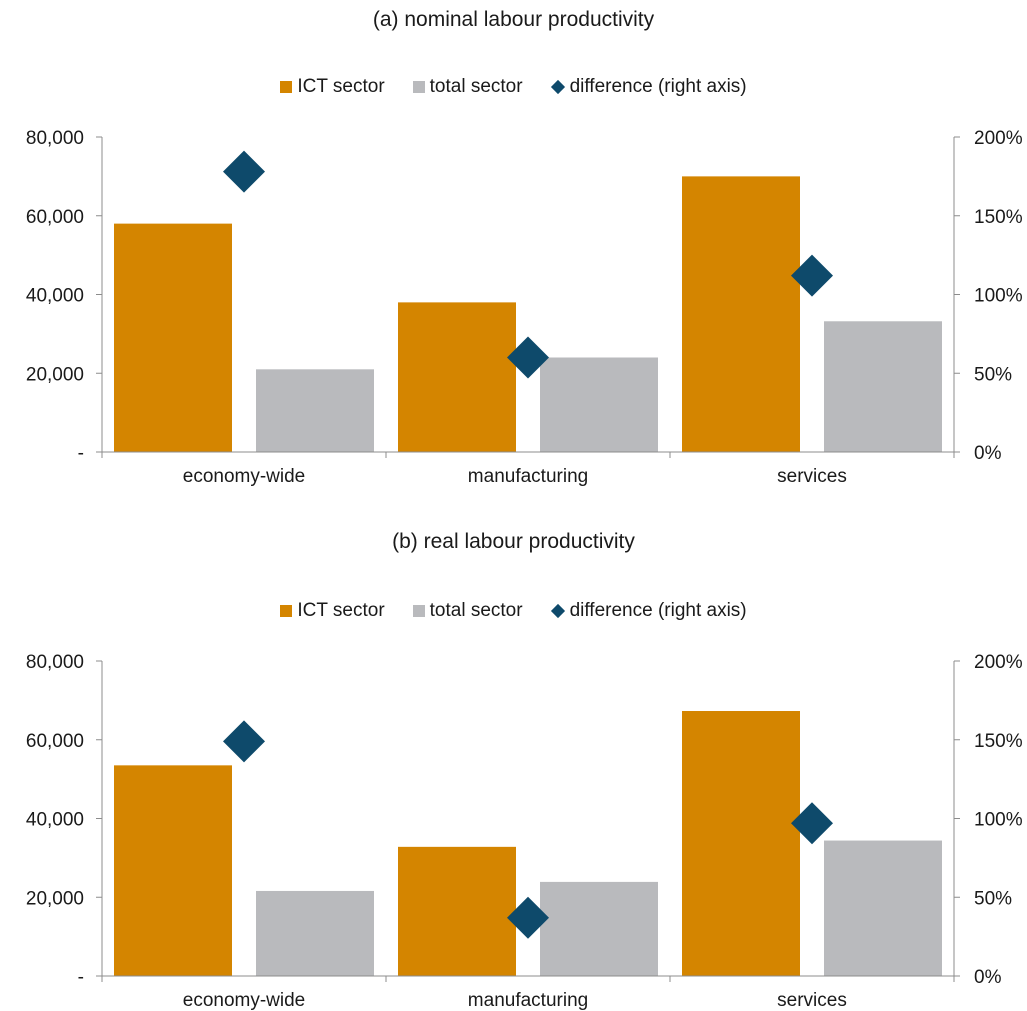  What do you see at coordinates (513, 541) in the screenshot?
I see `chart-title: (b) real labour productivity` at bounding box center [513, 541].